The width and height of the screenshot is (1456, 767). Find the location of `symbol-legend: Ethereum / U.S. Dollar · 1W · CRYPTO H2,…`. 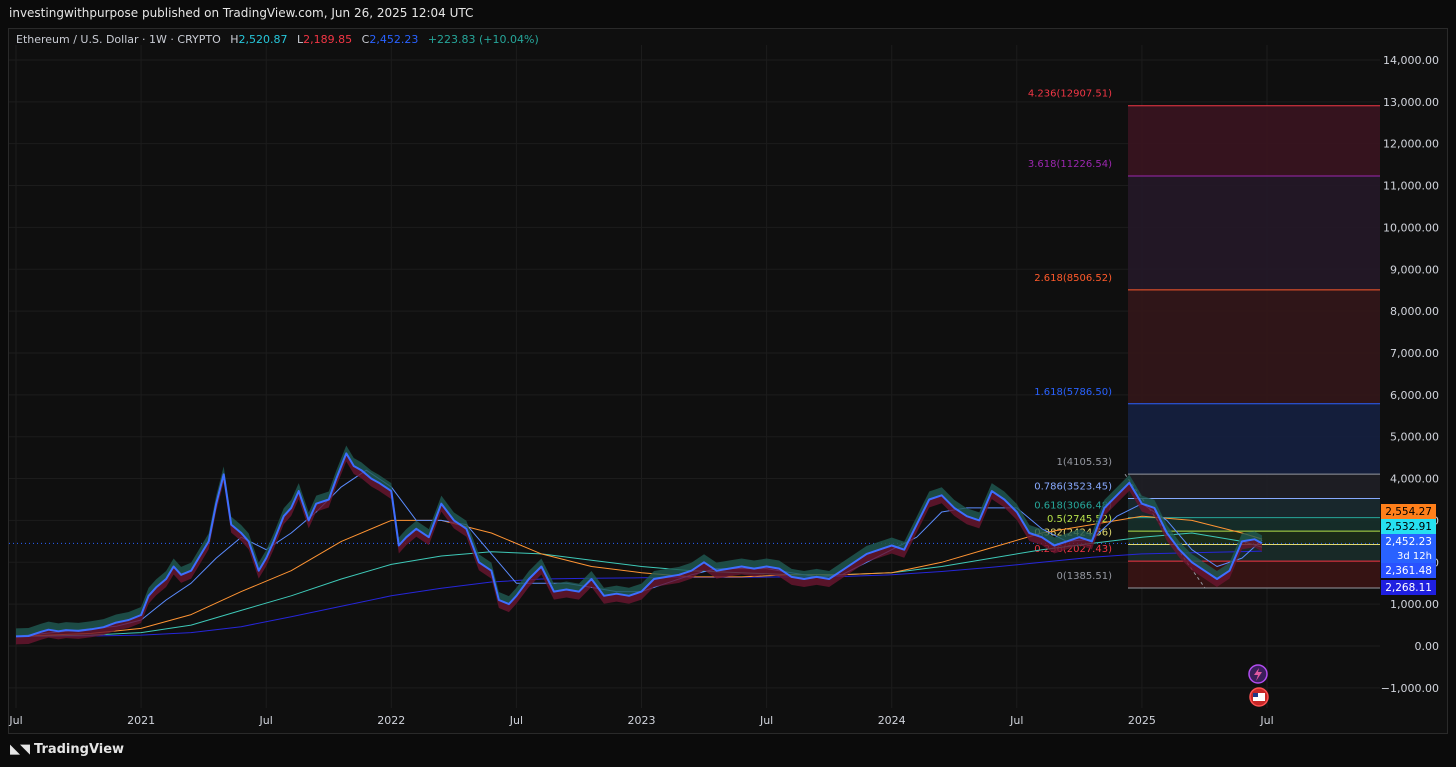

symbol-legend: Ethereum / U.S. Dollar · 1W · CRYPTO H2,… is located at coordinates (277, 39).